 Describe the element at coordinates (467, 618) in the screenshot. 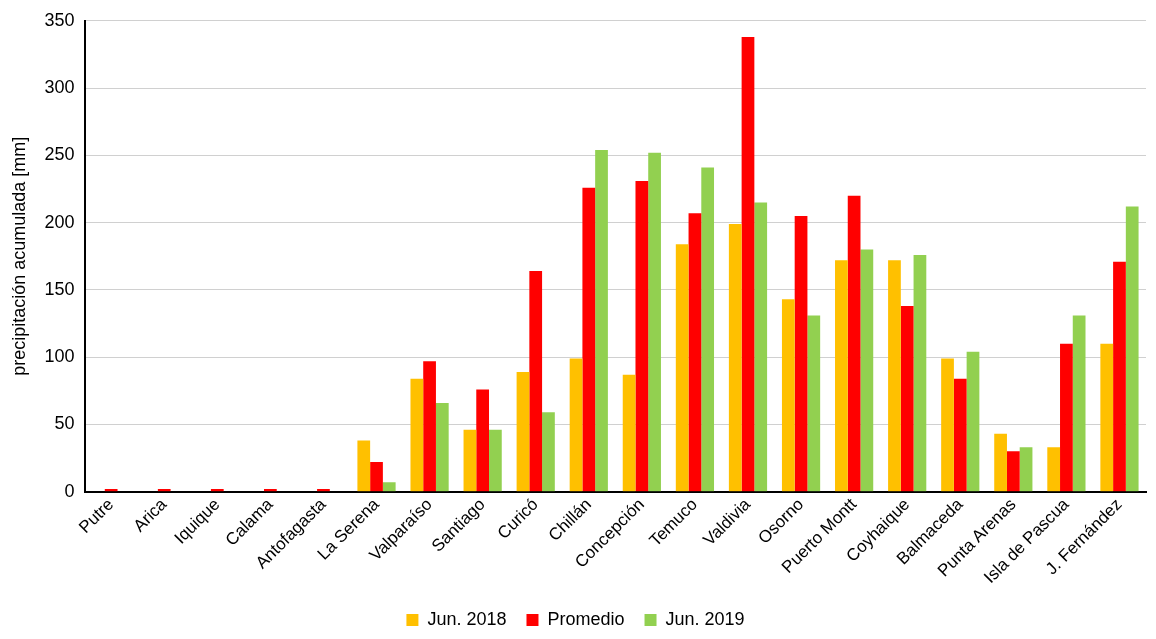

I see `legend-label: Jun. 2018` at that location.